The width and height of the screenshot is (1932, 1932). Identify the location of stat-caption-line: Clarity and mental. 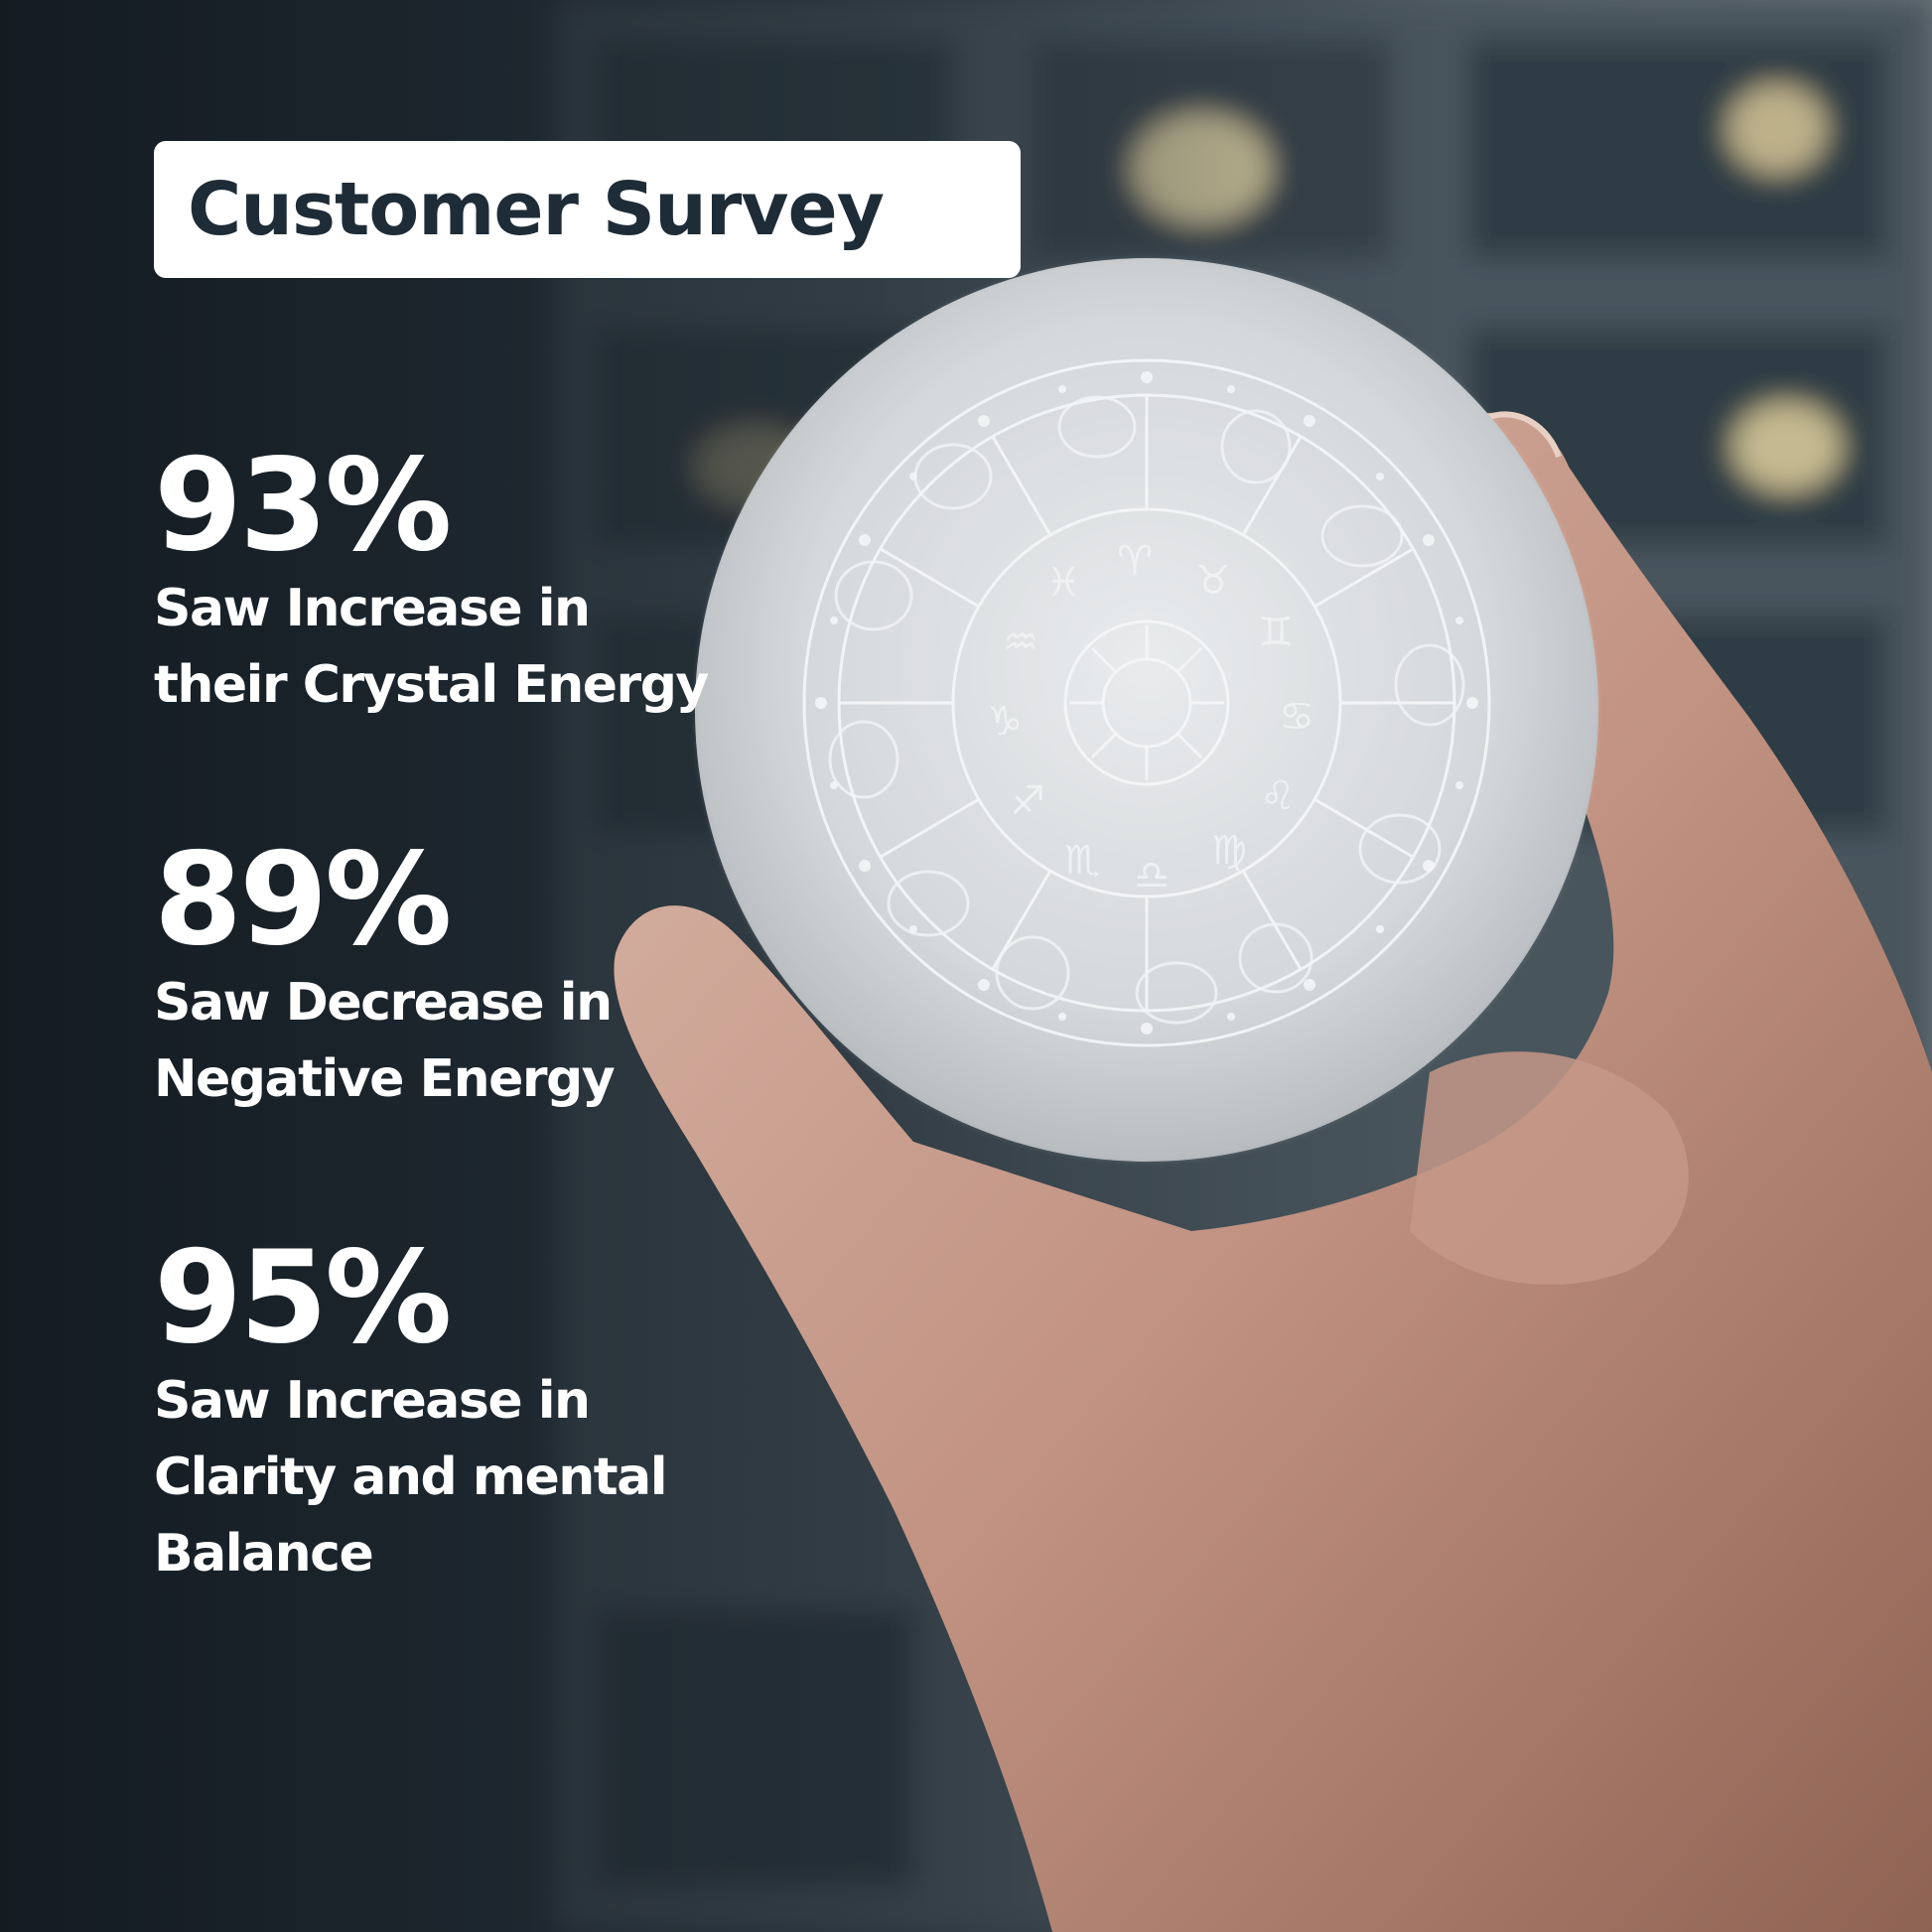
(411, 1478).